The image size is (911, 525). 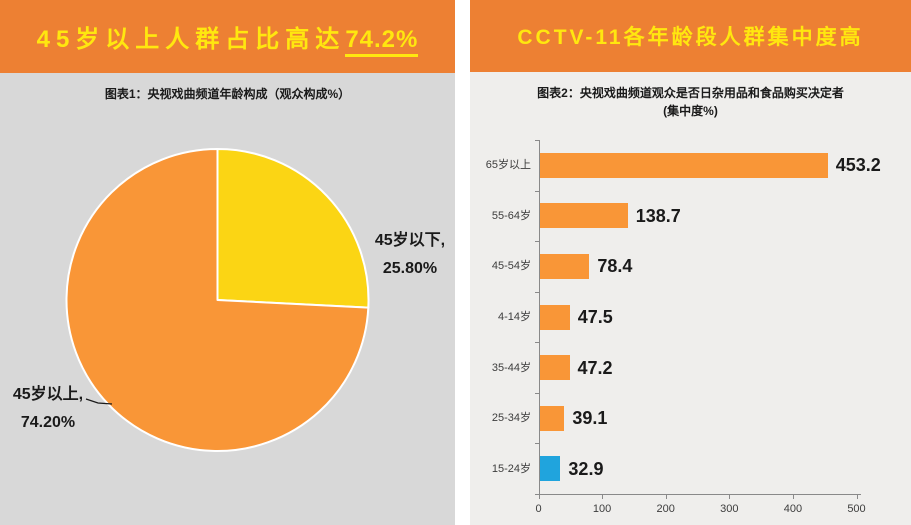 I want to click on bar-banner-headline: CCTV-11各年龄段人群集中度高, so click(x=690, y=37).